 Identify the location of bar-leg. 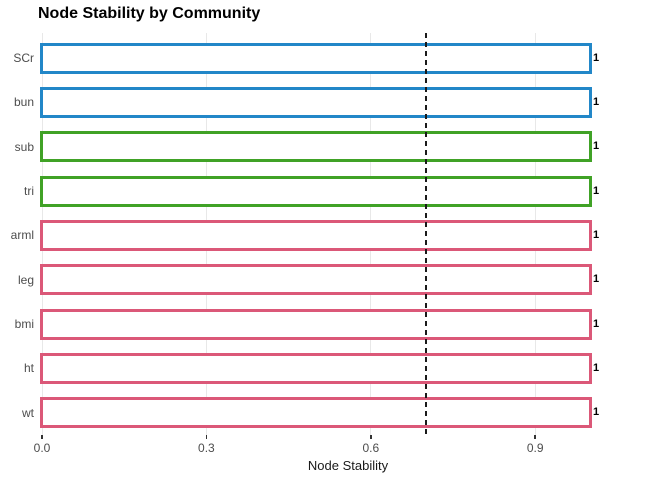
(316, 280).